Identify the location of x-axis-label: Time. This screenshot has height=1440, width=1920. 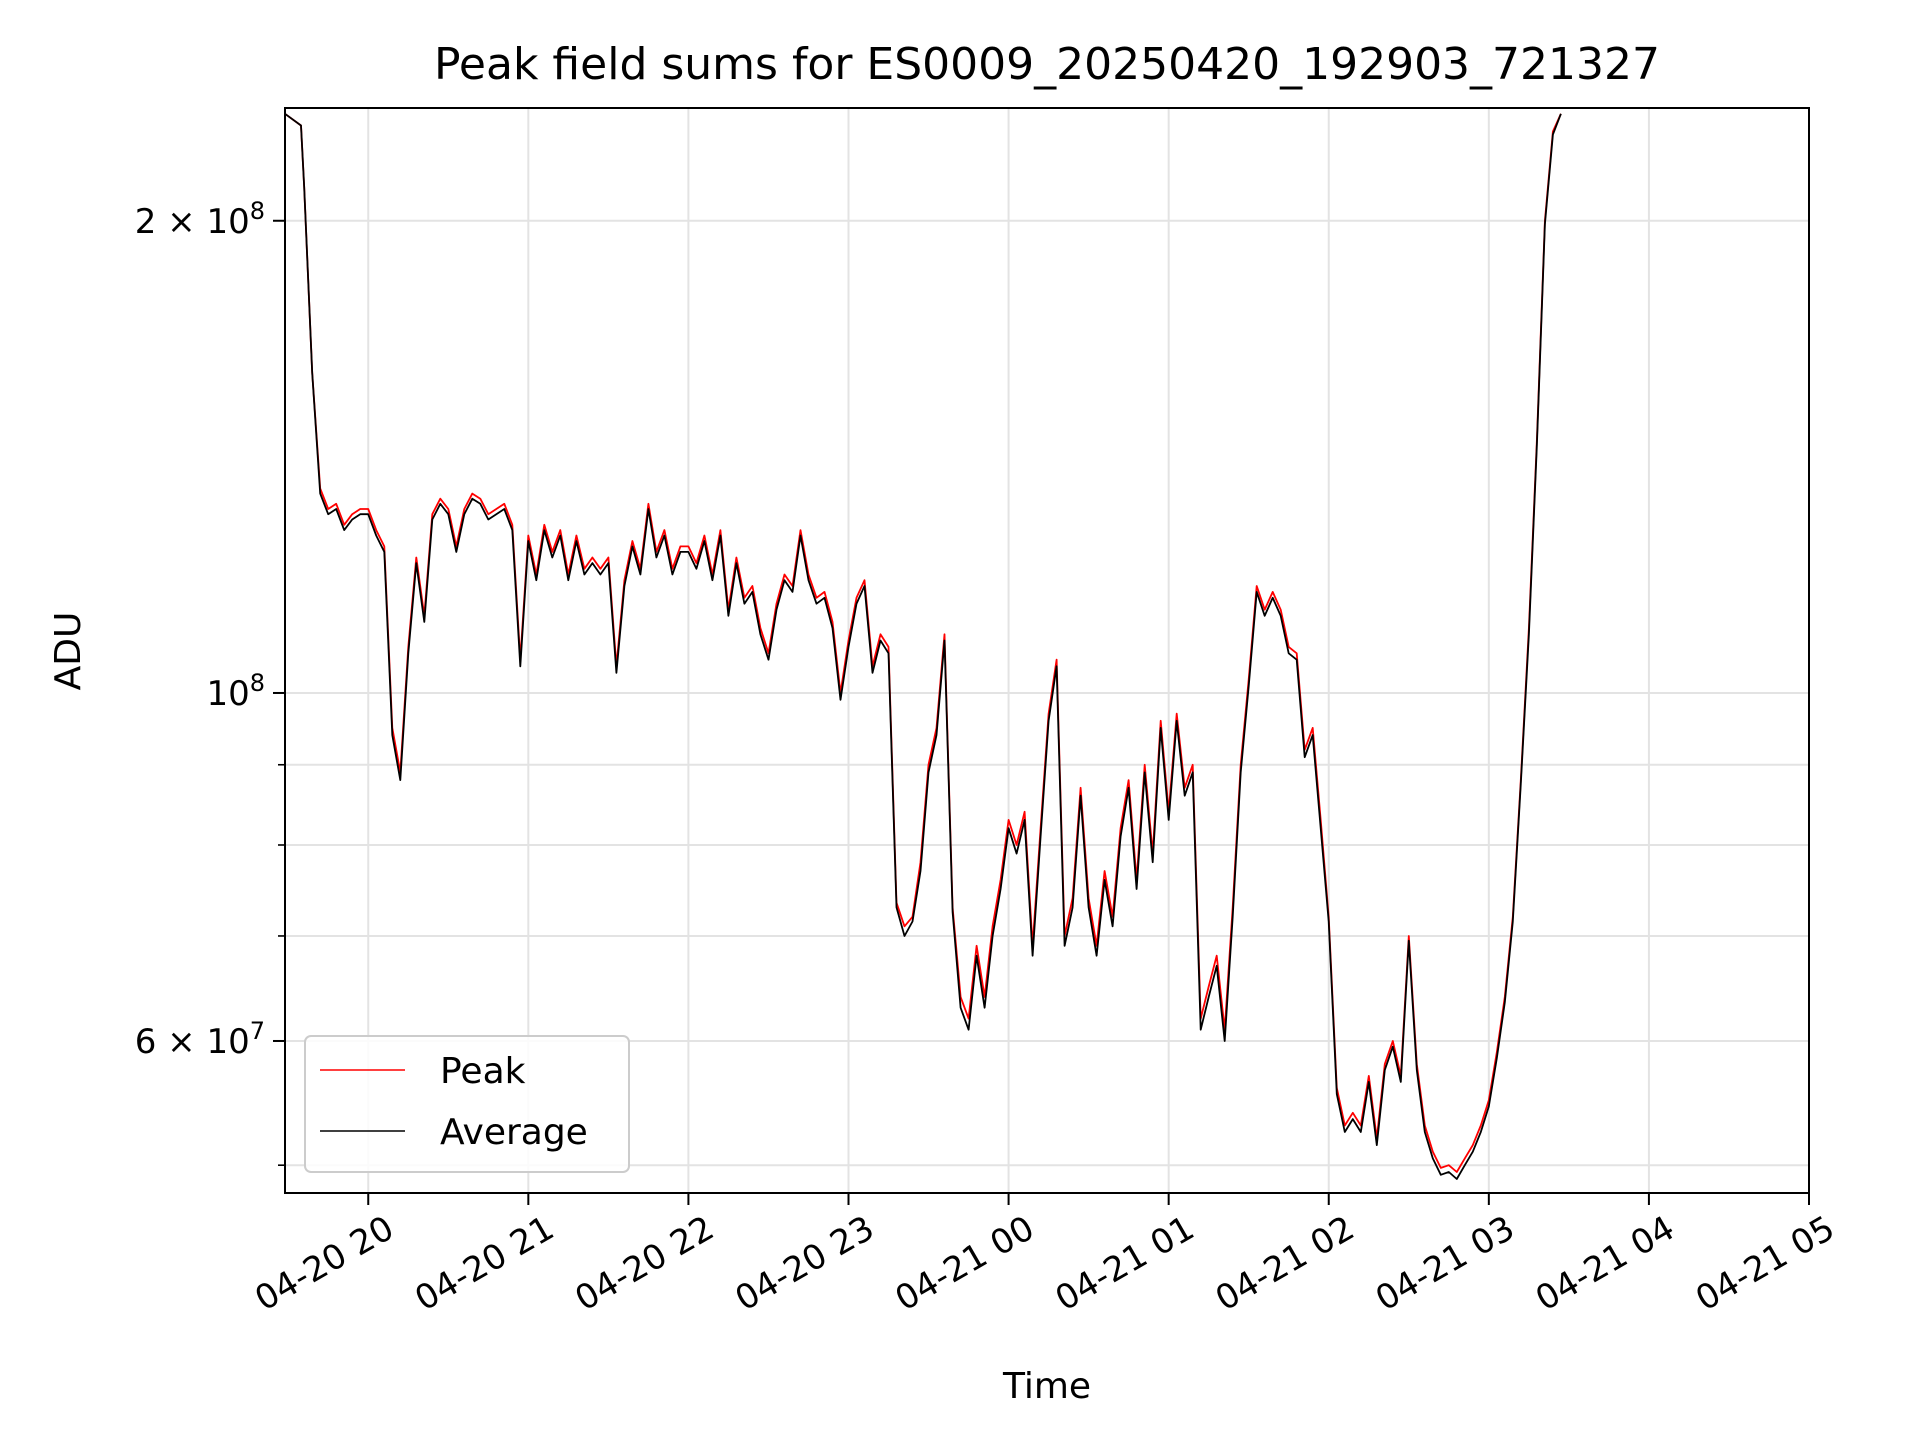
(1046, 1386).